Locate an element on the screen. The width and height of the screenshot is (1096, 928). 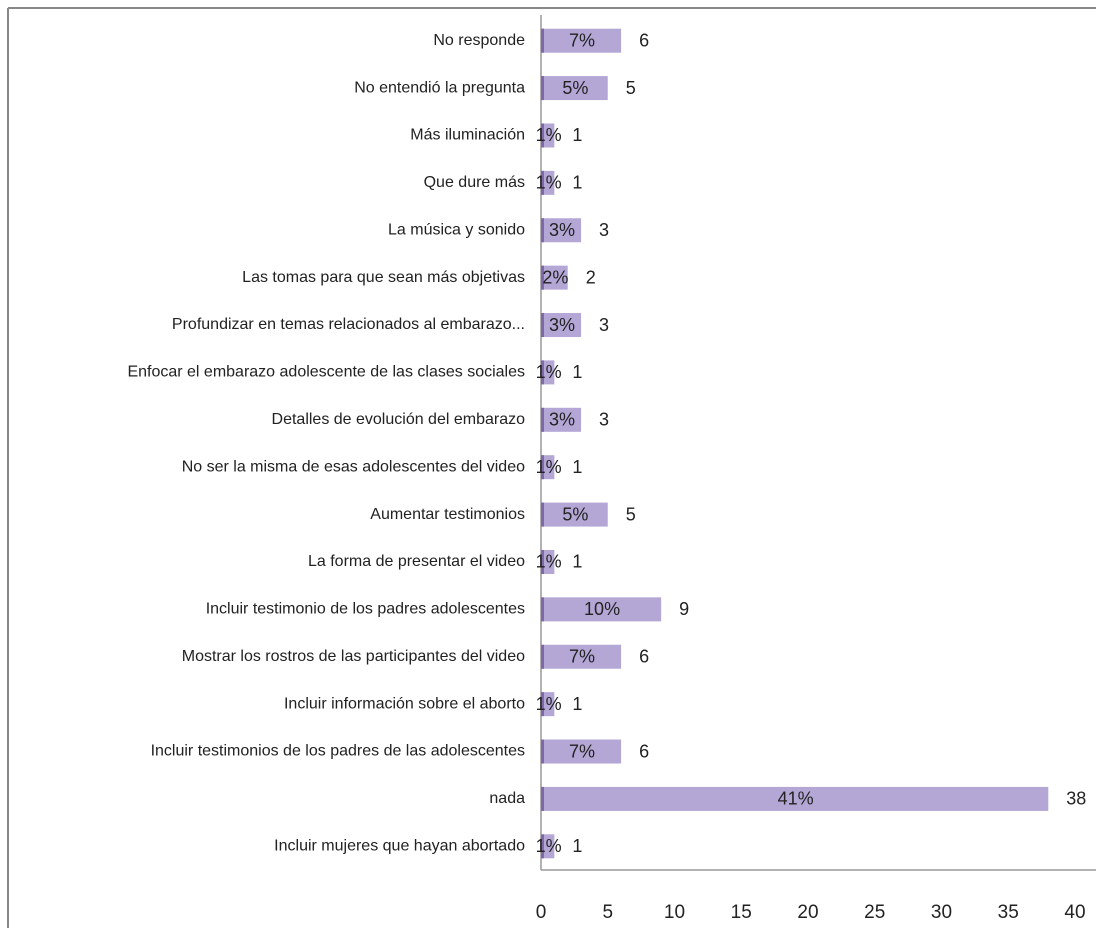
x-tick-label: 25 is located at coordinates (874, 912).